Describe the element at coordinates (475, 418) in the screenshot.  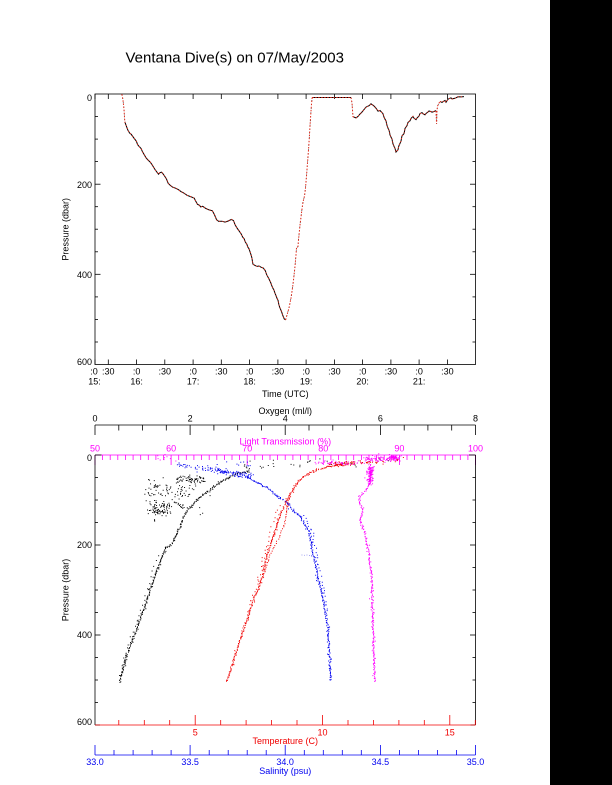
I see `svg-text: 8` at that location.